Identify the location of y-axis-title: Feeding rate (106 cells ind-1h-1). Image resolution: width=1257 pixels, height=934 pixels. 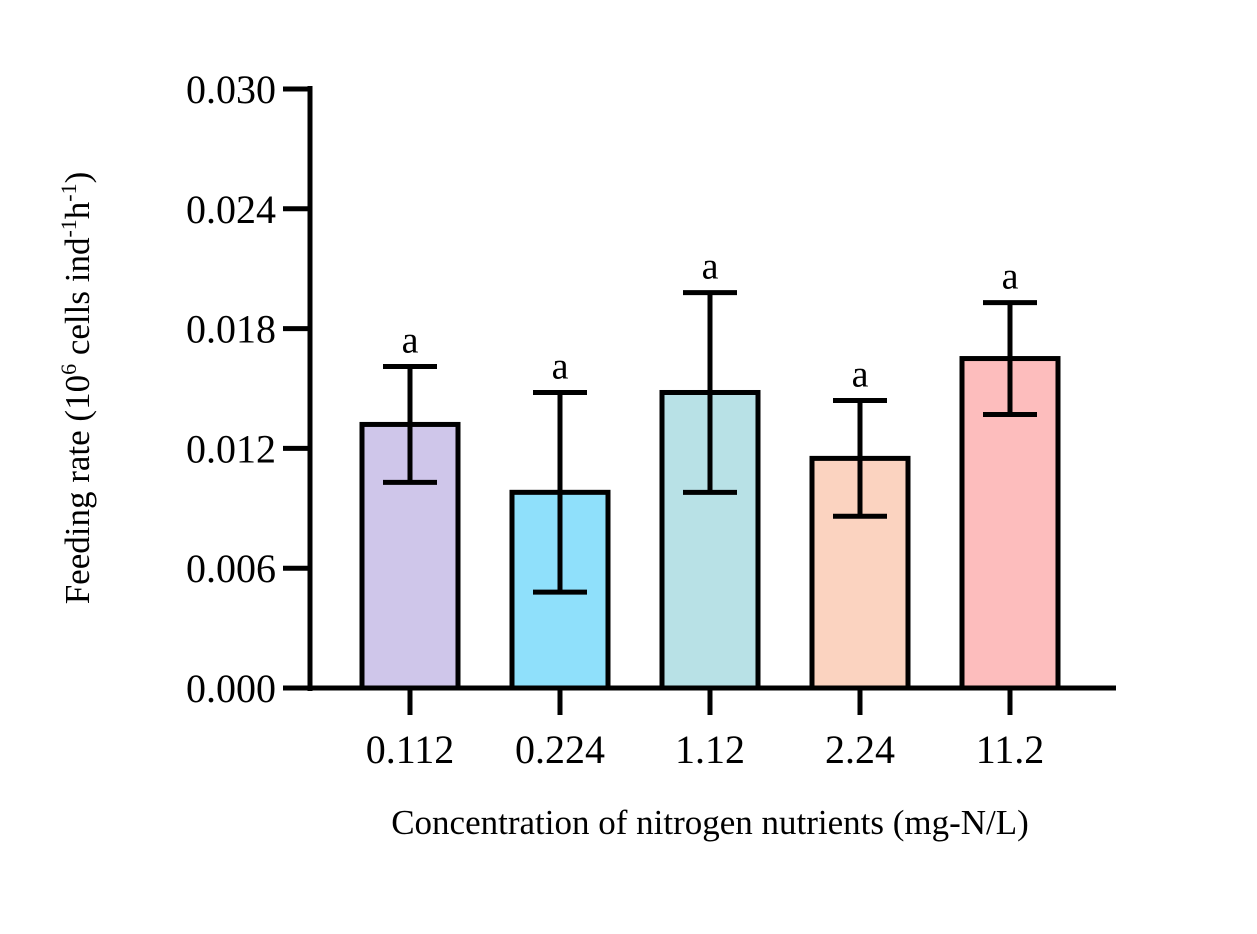
(76, 388).